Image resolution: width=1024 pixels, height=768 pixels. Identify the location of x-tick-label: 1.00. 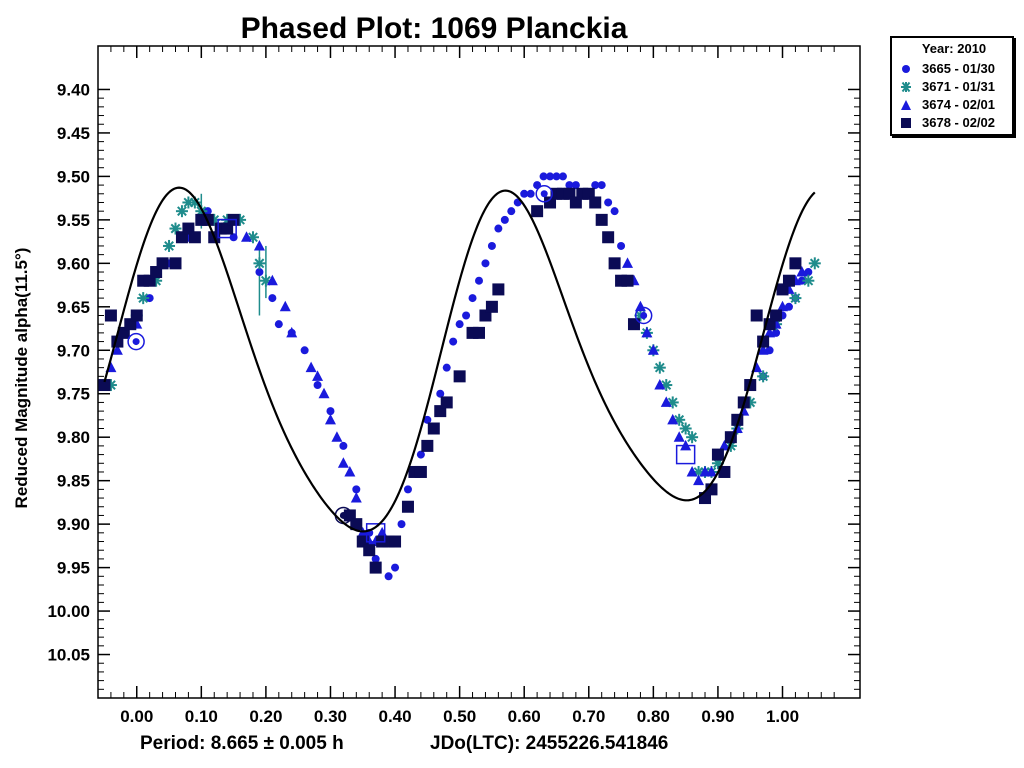
(782, 716).